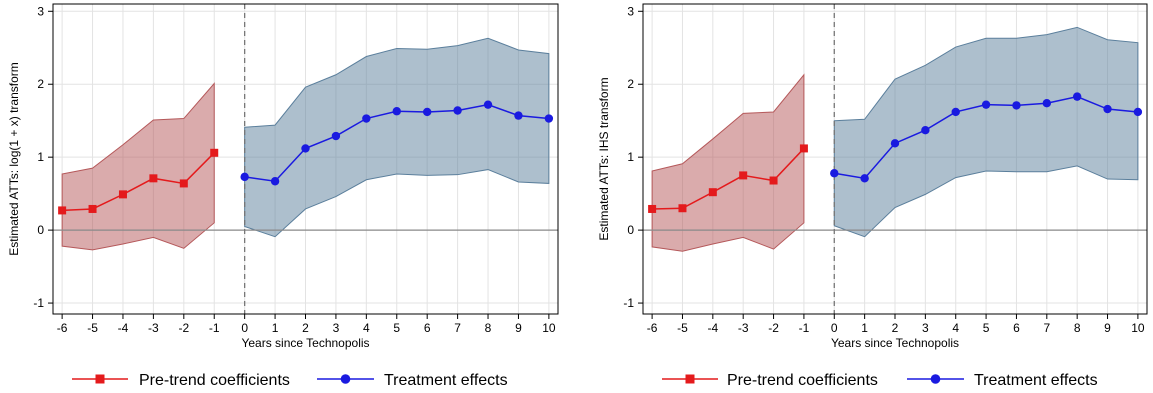 The image size is (1153, 393). Describe the element at coordinates (14, 159) in the screenshot. I see `y-axis-title: Estimated ATTs: log(1 + x) transform` at that location.